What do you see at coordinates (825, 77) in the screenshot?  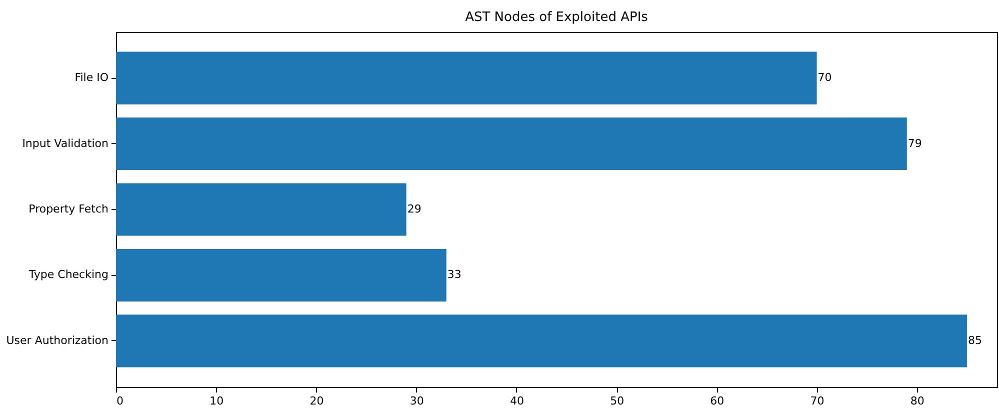 I see `data-label: 70` at bounding box center [825, 77].